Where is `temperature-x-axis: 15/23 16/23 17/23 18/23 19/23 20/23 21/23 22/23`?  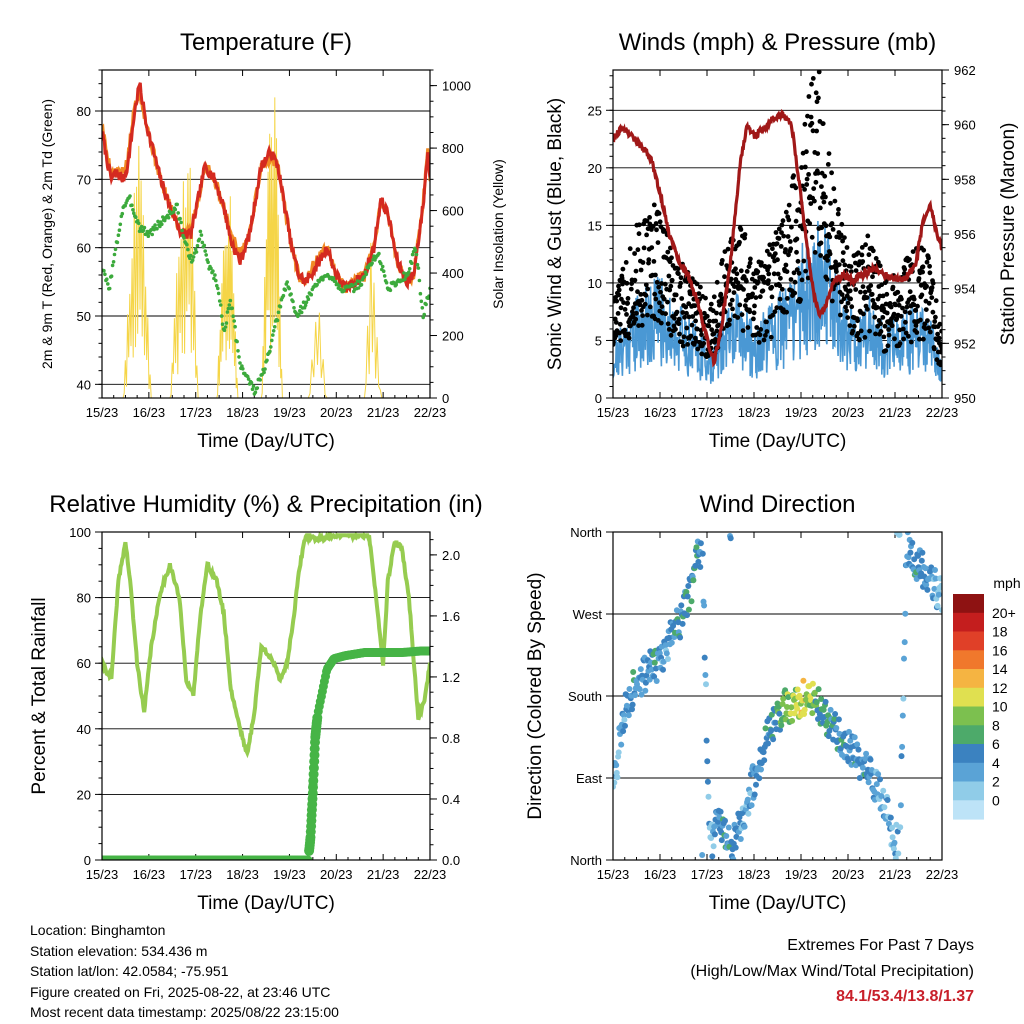 temperature-x-axis: 15/23 16/23 17/23 18/23 19/23 20/23 21/23 22/23 is located at coordinates (266, 245).